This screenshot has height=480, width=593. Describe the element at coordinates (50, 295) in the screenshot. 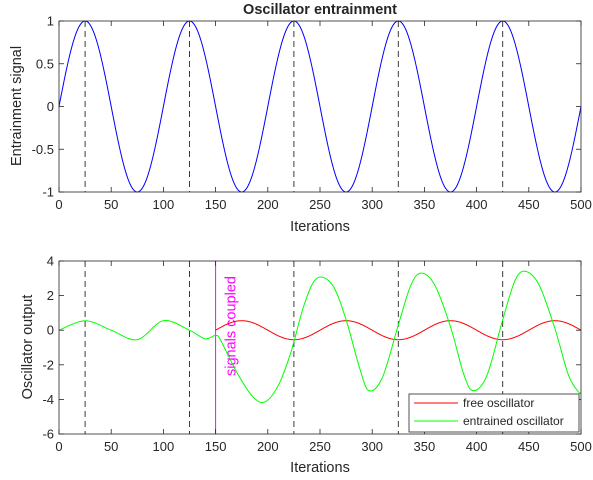

I see `y-tick-label: 2` at that location.